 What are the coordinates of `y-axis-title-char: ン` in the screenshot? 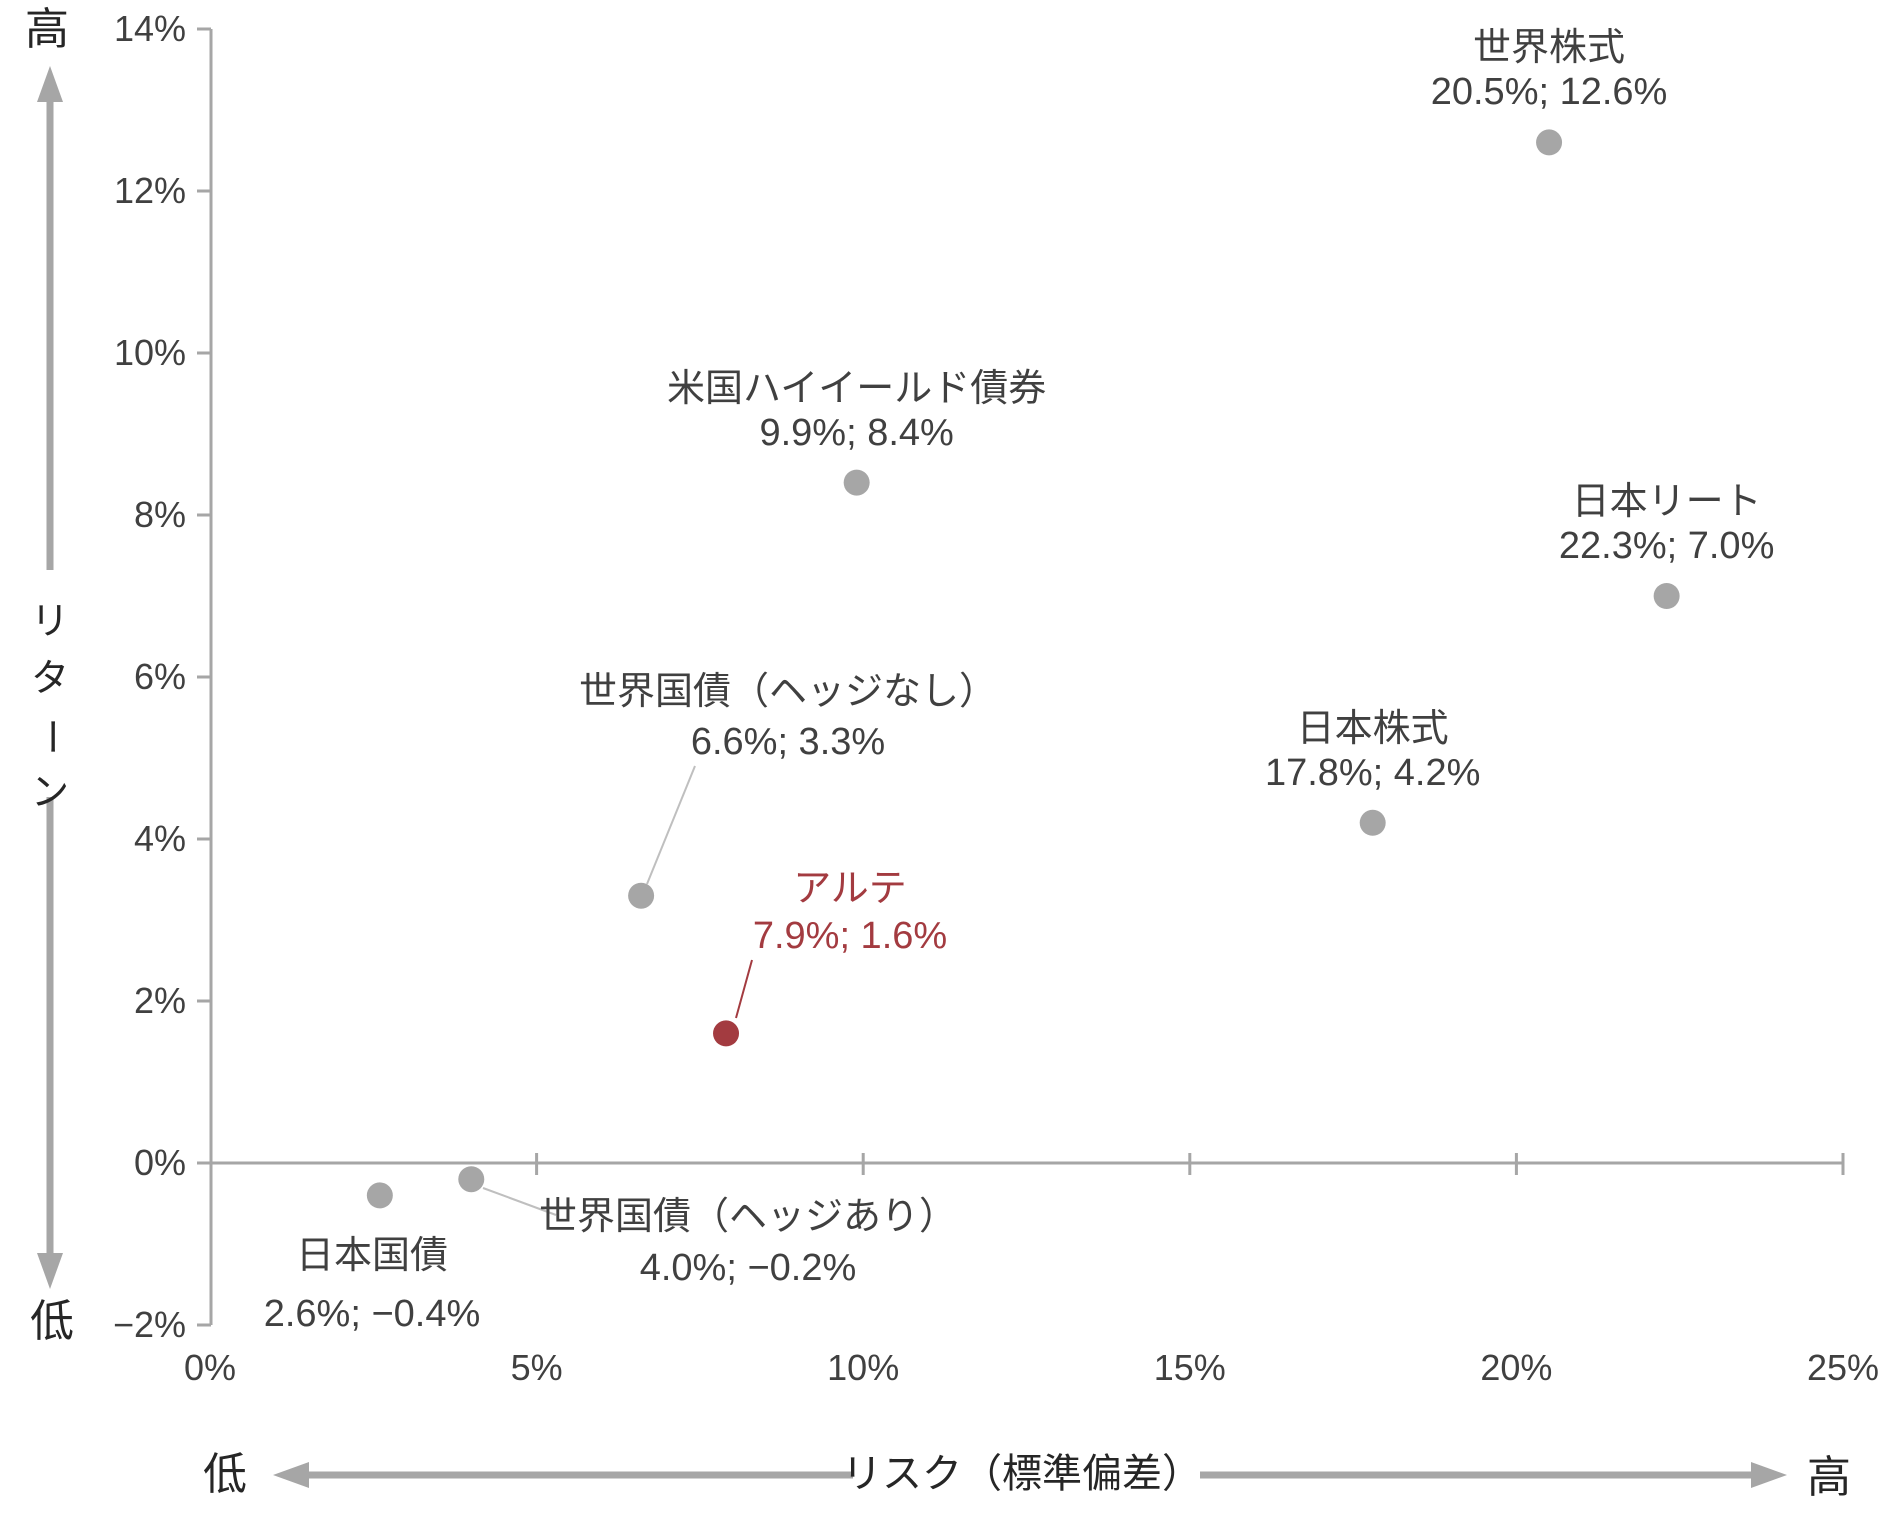 It's located at (49, 793).